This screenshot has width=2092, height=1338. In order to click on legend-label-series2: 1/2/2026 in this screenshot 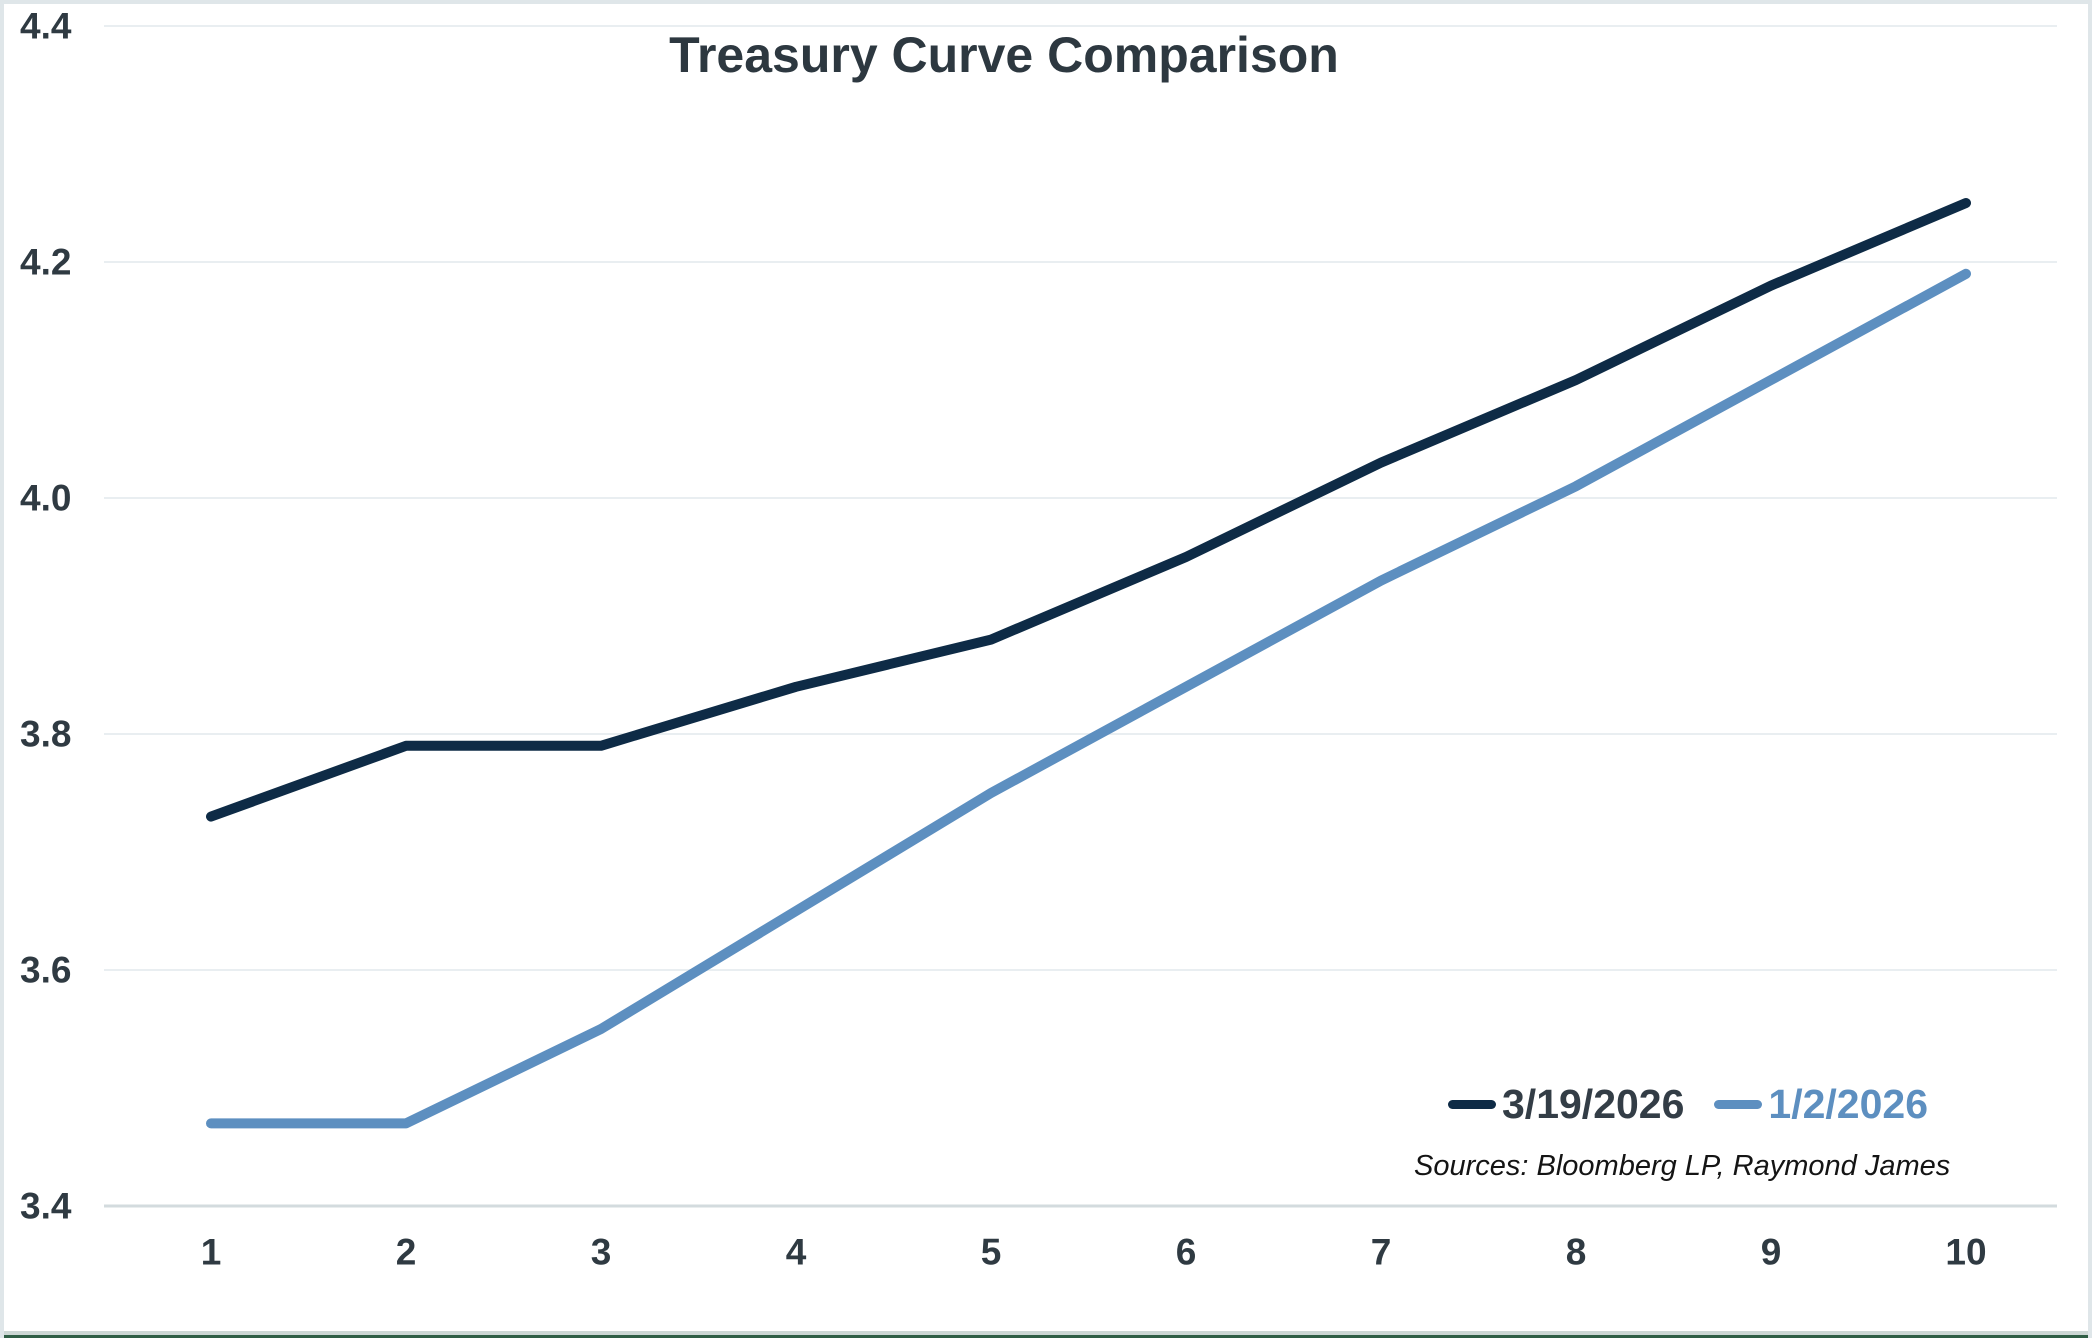, I will do `click(1848, 1104)`.